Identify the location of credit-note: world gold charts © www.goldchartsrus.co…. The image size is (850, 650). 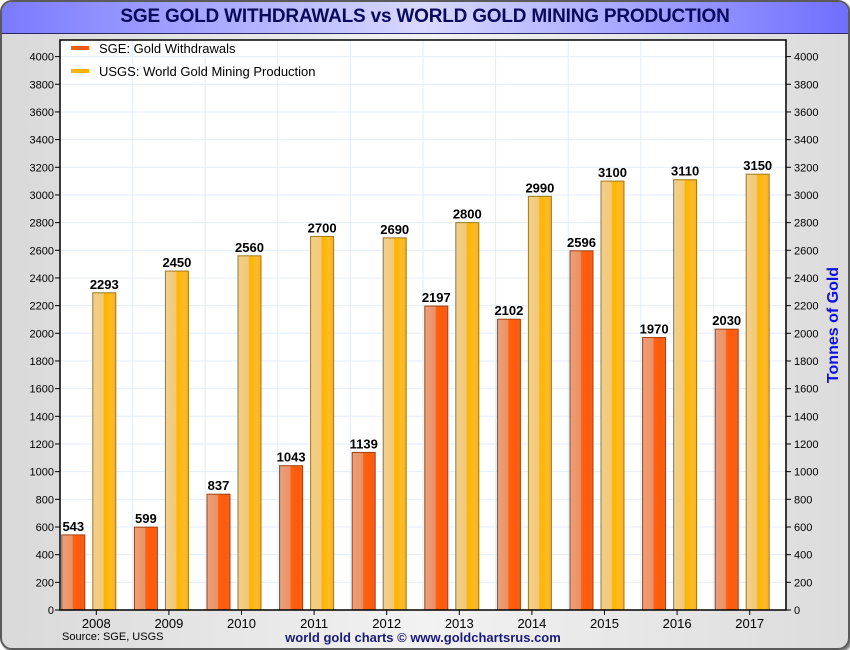
(423, 637).